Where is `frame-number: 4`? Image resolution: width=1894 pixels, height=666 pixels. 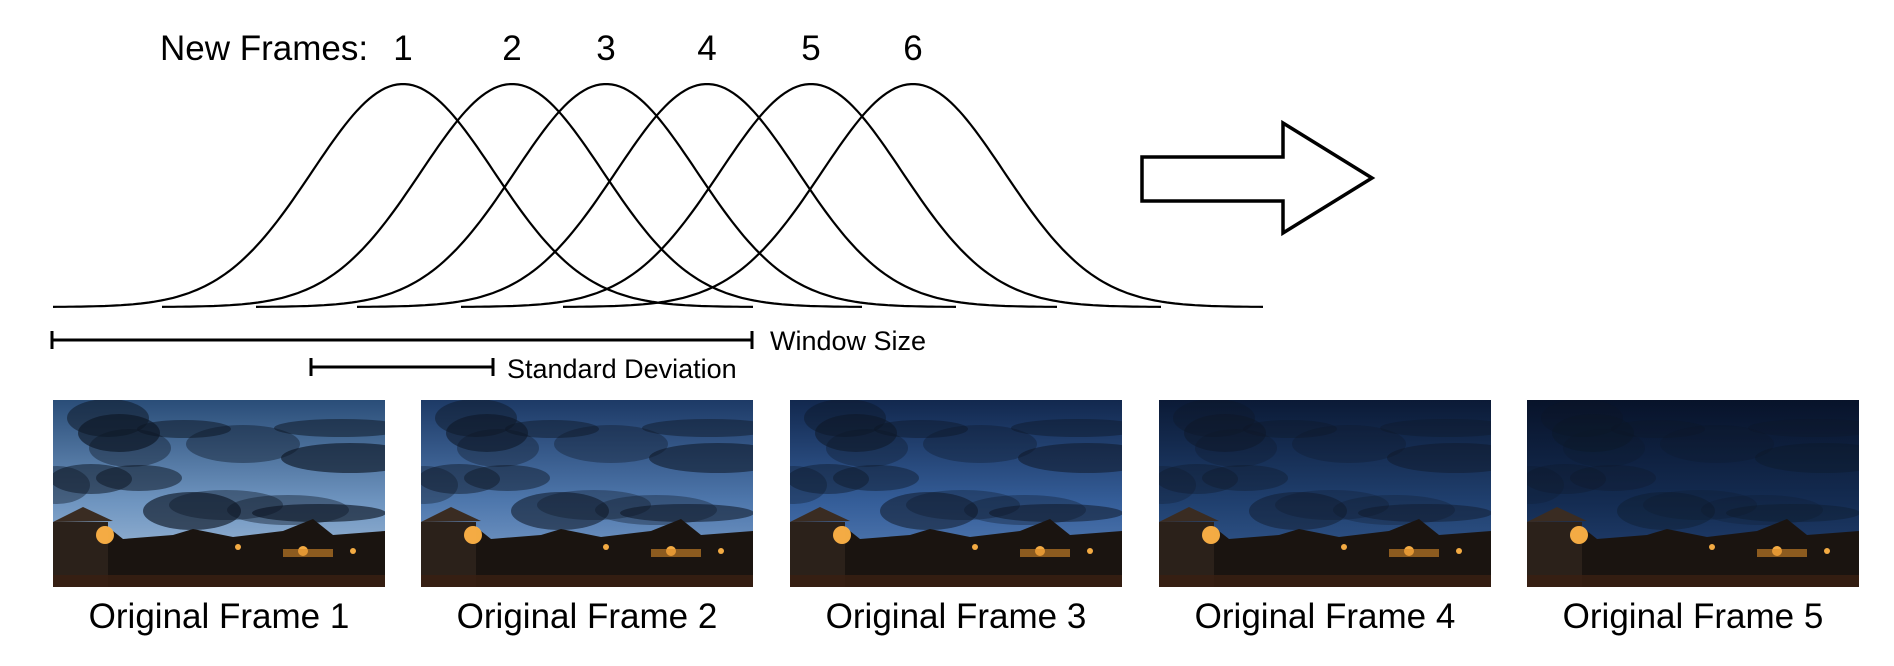
frame-number: 4 is located at coordinates (706, 48).